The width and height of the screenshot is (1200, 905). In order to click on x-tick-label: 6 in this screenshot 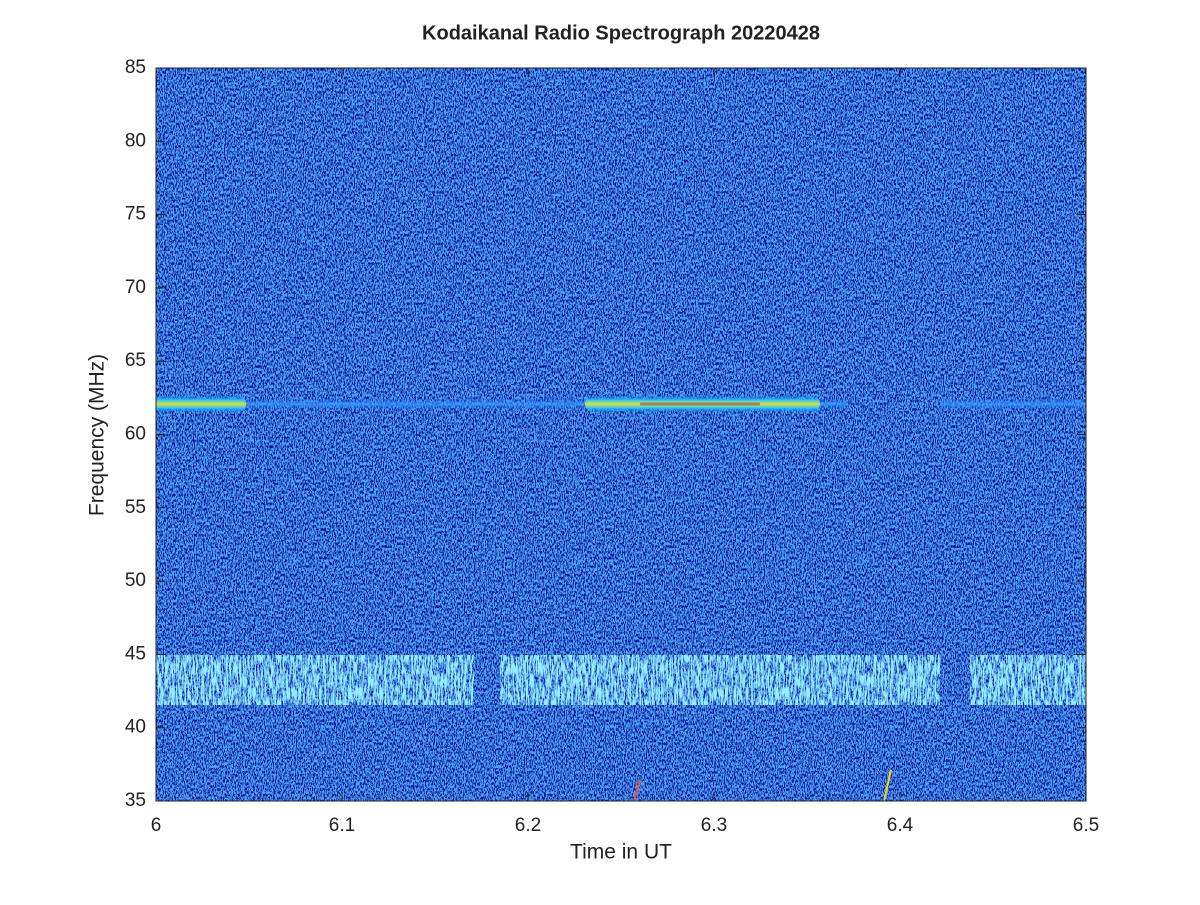, I will do `click(156, 825)`.